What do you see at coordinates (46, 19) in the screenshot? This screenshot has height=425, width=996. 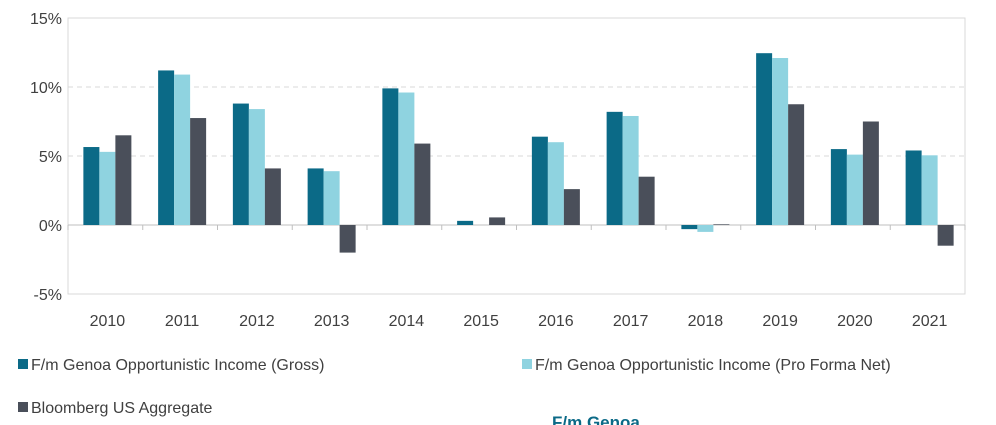 I see `y-tick-label: 15%` at bounding box center [46, 19].